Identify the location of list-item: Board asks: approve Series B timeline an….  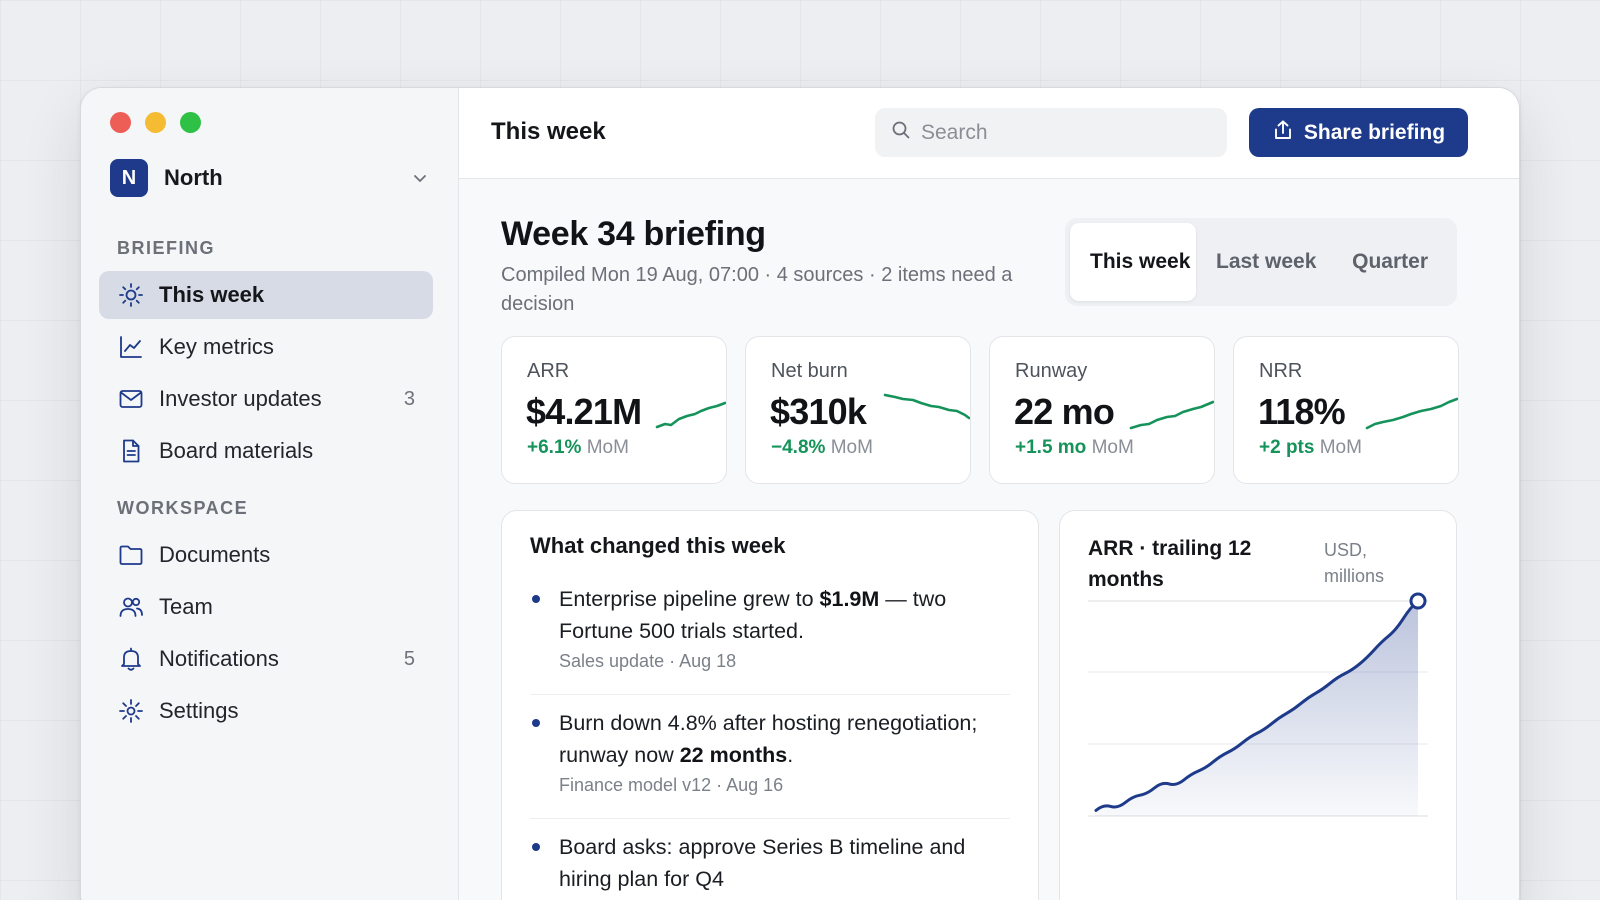
(770, 865).